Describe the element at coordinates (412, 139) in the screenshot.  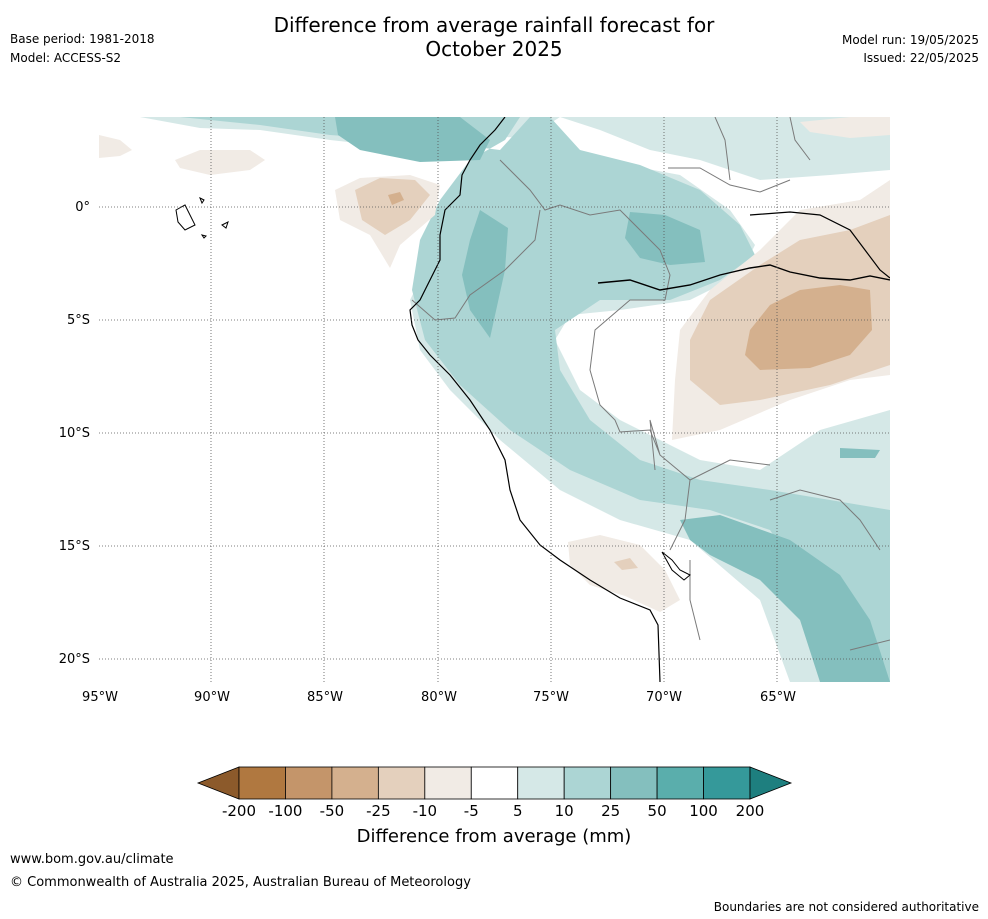
I see `wet-zone-25-50-north` at that location.